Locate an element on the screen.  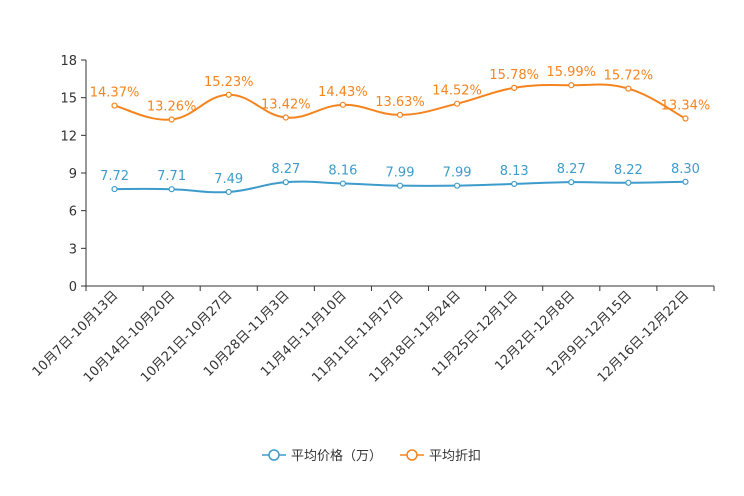
data-label: 15.72% is located at coordinates (629, 76).